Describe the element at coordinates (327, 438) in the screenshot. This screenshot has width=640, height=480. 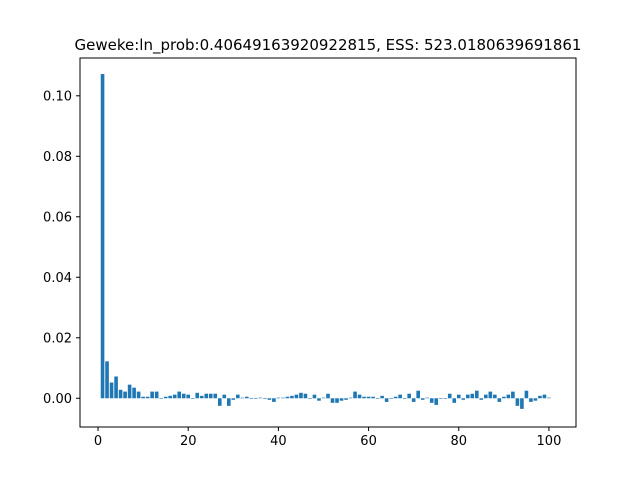
I see `x-axis: 0 20 40 60 80 100` at that location.